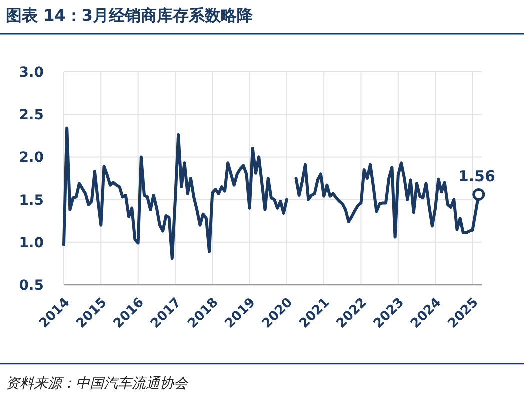  Describe the element at coordinates (31, 73) in the screenshot. I see `y-tick-label: 3.0` at that location.